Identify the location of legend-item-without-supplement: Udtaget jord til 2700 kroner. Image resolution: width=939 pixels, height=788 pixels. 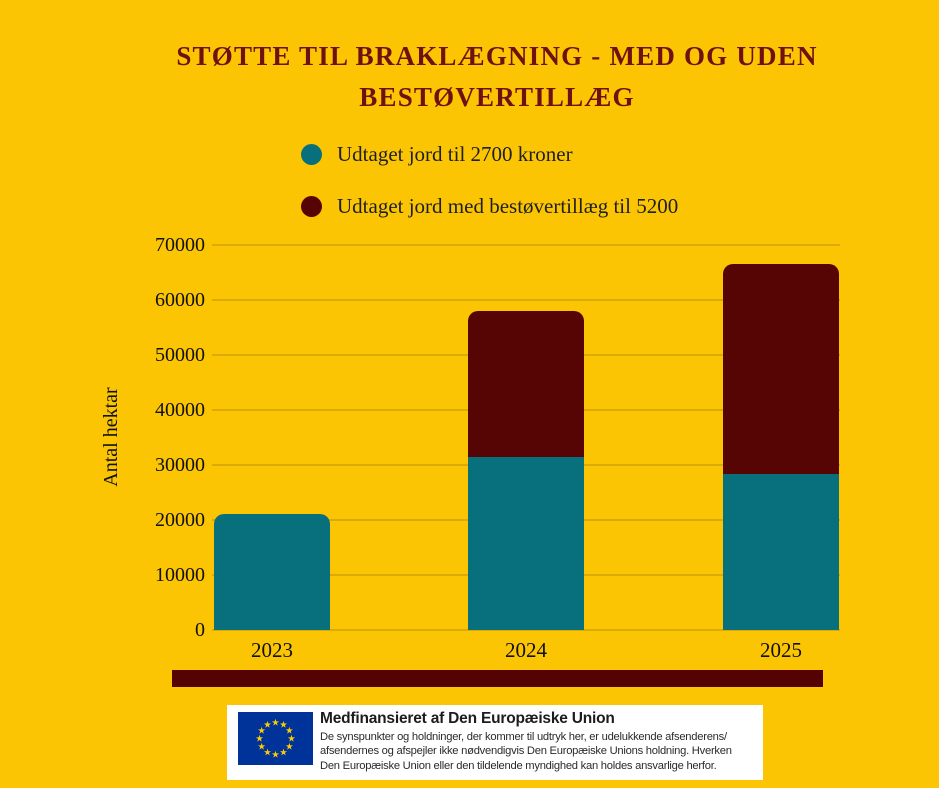
(489, 154).